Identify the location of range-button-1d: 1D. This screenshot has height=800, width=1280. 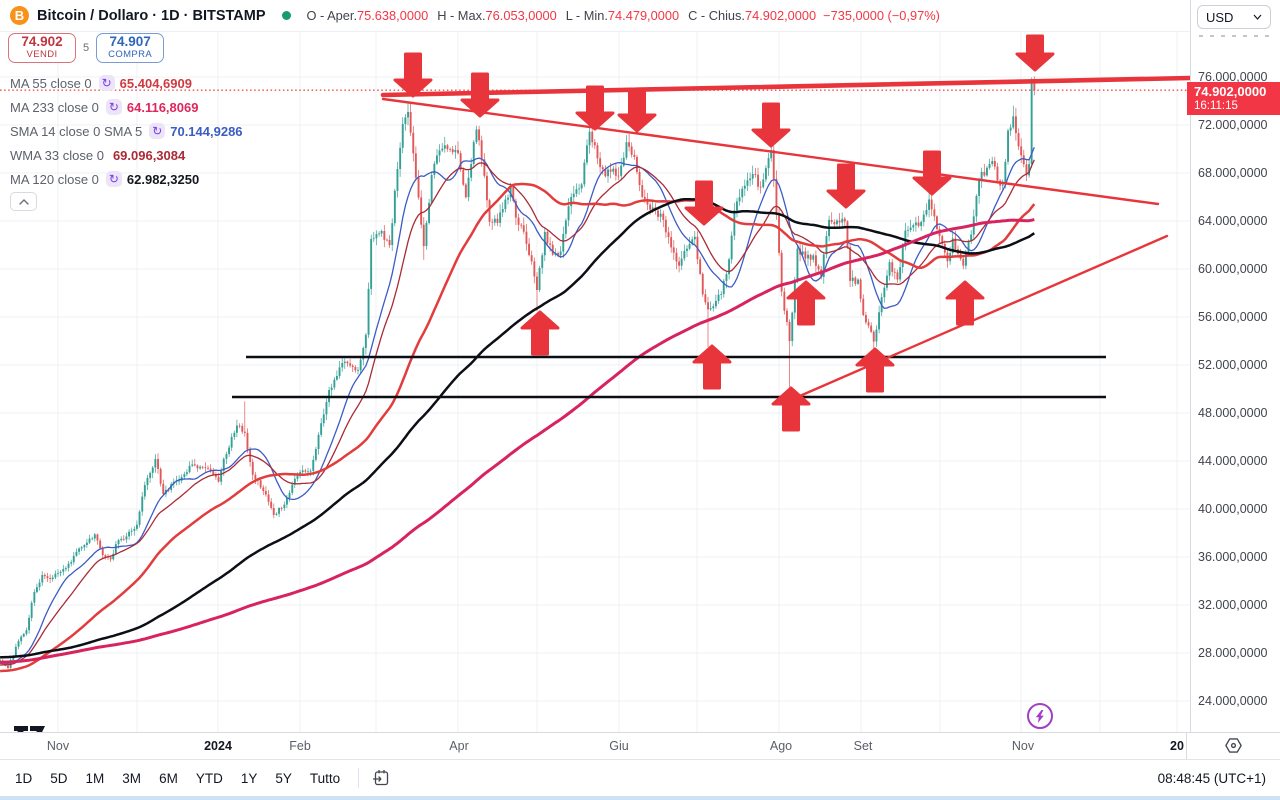
(23, 778).